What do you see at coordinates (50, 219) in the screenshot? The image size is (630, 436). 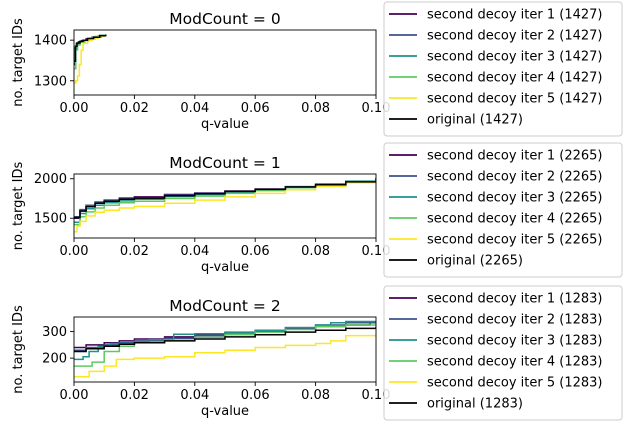 I see `y-tick-label: 1500` at bounding box center [50, 219].